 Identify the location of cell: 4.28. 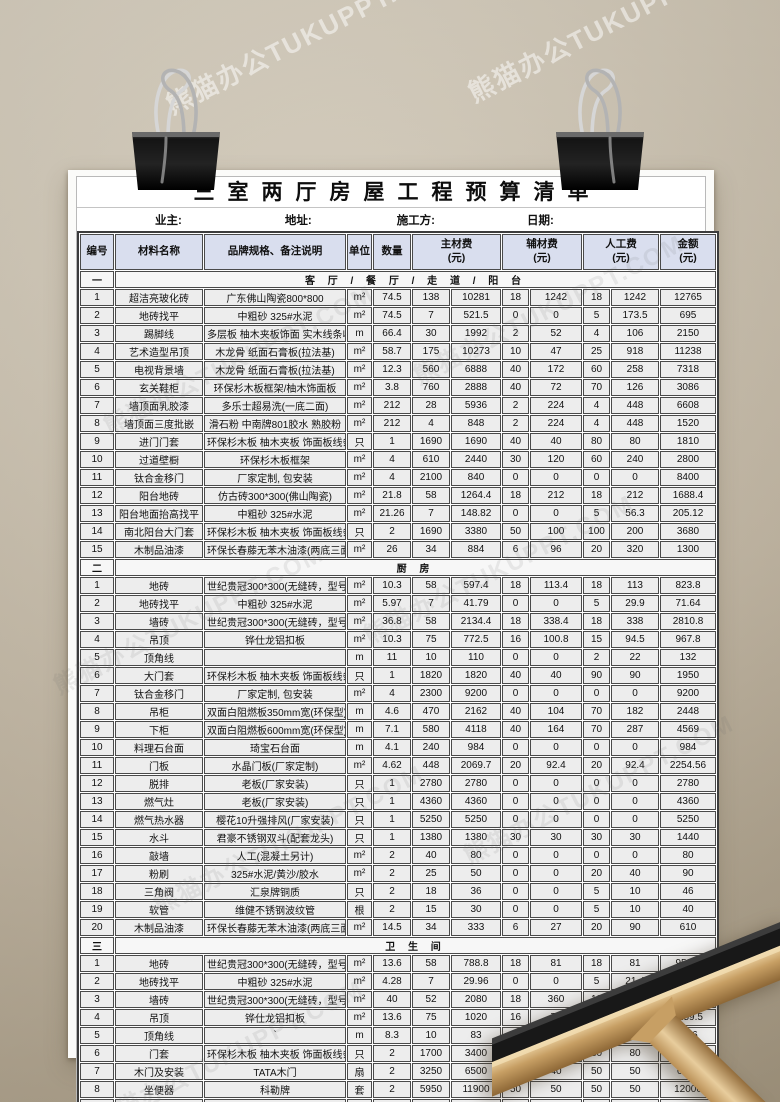
(392, 981).